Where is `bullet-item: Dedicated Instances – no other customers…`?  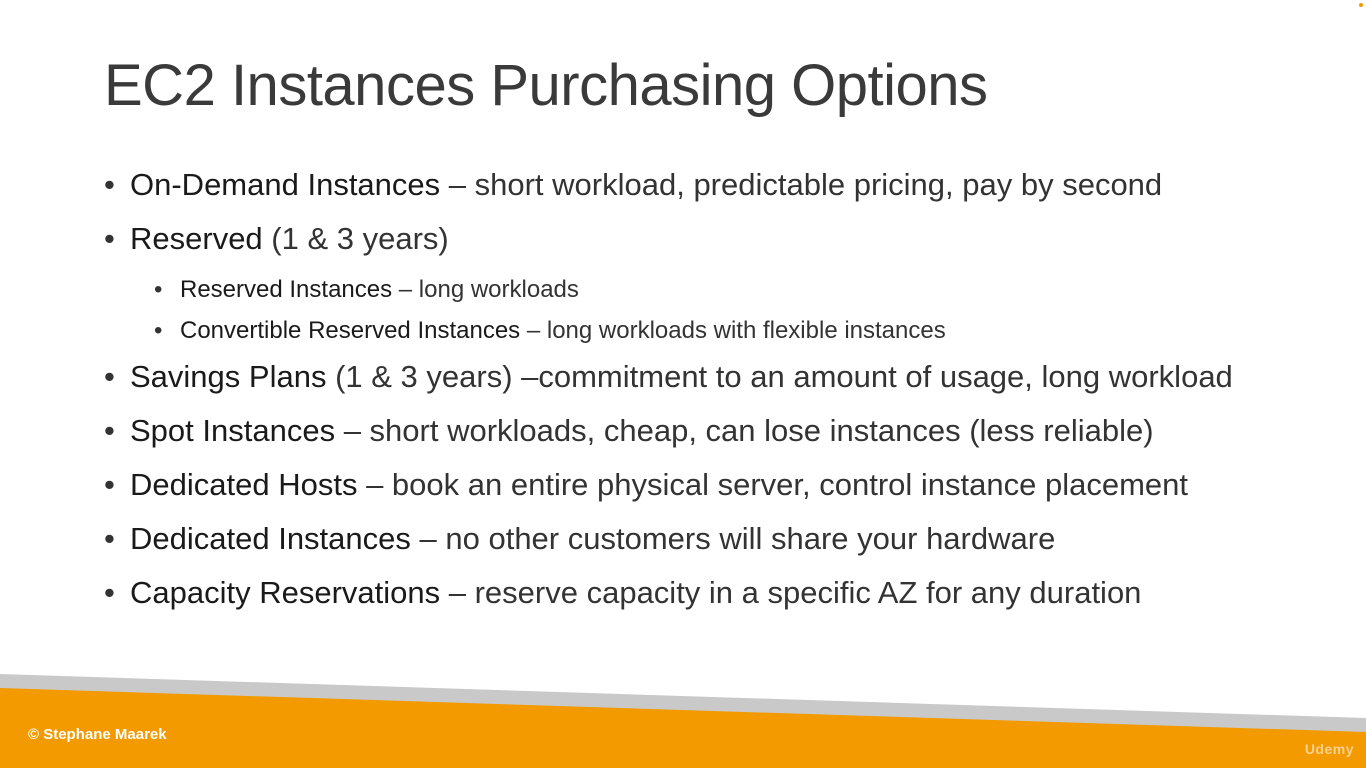
bullet-item: Dedicated Instances – no other customers… is located at coordinates (724, 543).